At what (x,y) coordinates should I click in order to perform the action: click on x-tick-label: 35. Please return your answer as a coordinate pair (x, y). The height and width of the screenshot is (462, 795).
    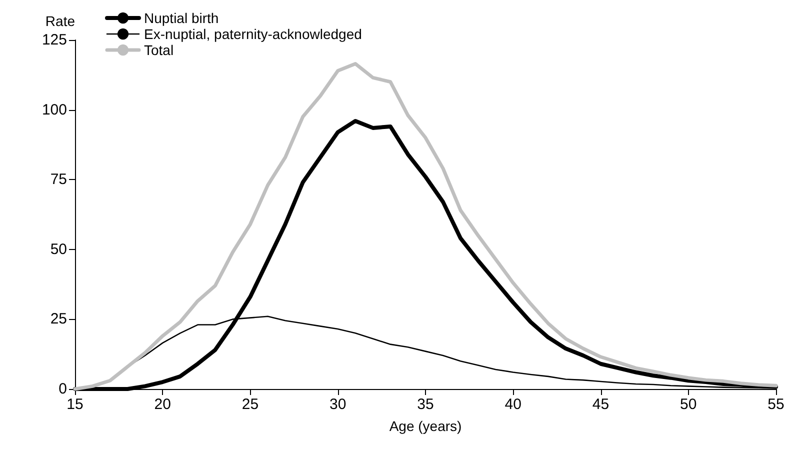
    Looking at the image, I should click on (425, 404).